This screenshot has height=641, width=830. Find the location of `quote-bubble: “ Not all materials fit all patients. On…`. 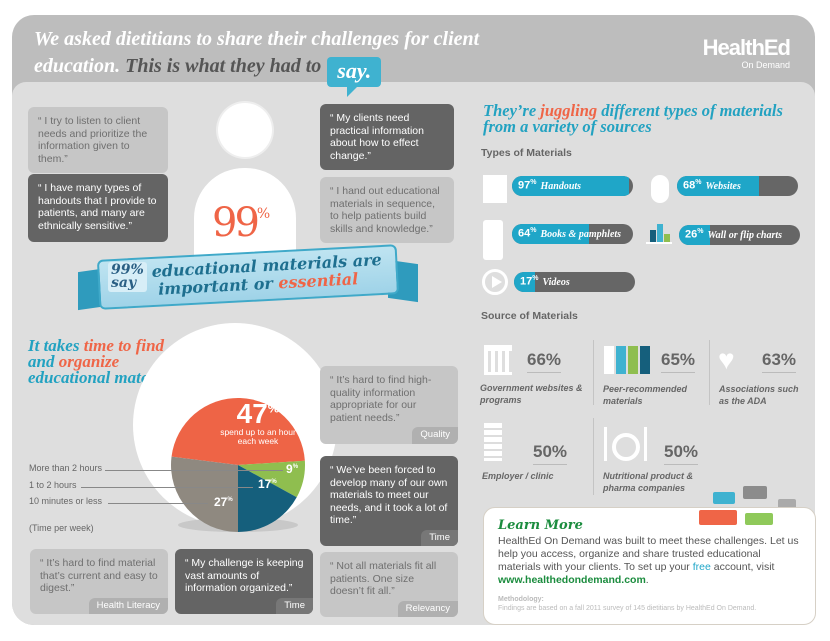

quote-bubble: “ Not all materials fit all patients. On… is located at coordinates (389, 584).